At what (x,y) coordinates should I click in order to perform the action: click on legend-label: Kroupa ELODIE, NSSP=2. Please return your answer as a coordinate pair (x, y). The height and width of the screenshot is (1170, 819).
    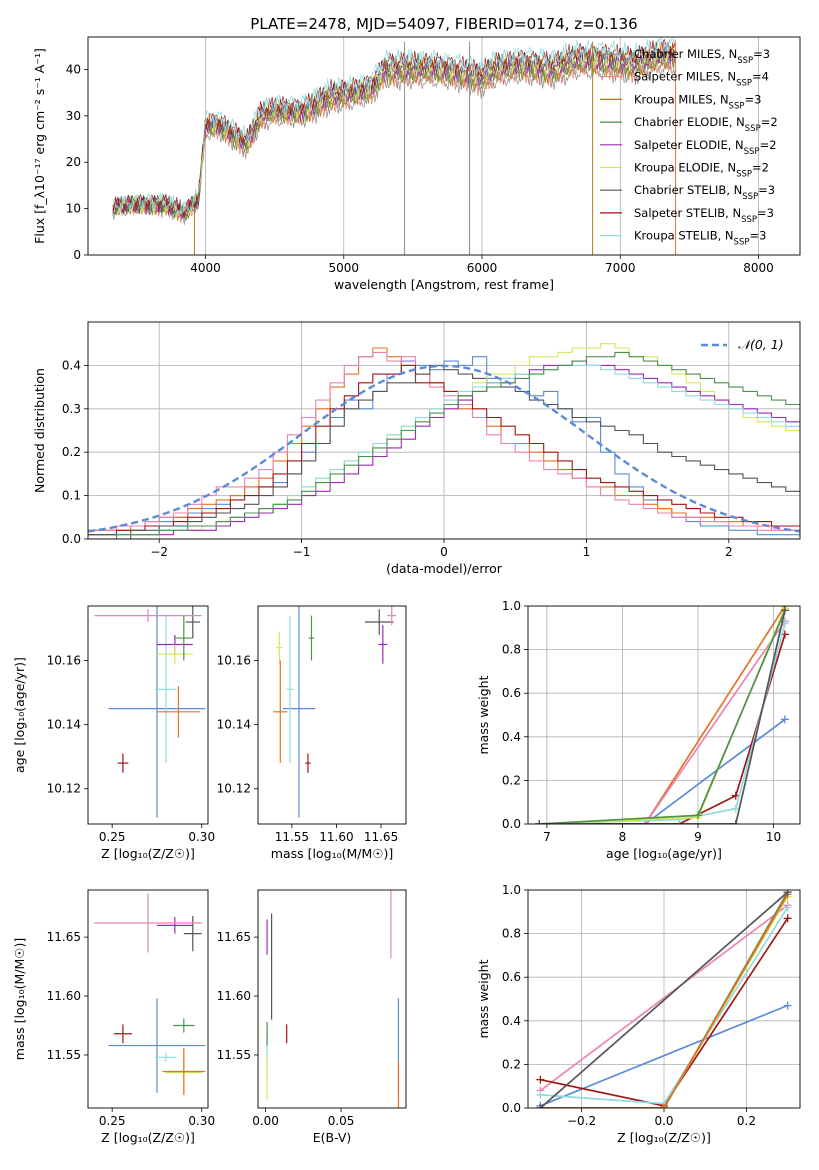
    Looking at the image, I should click on (701, 170).